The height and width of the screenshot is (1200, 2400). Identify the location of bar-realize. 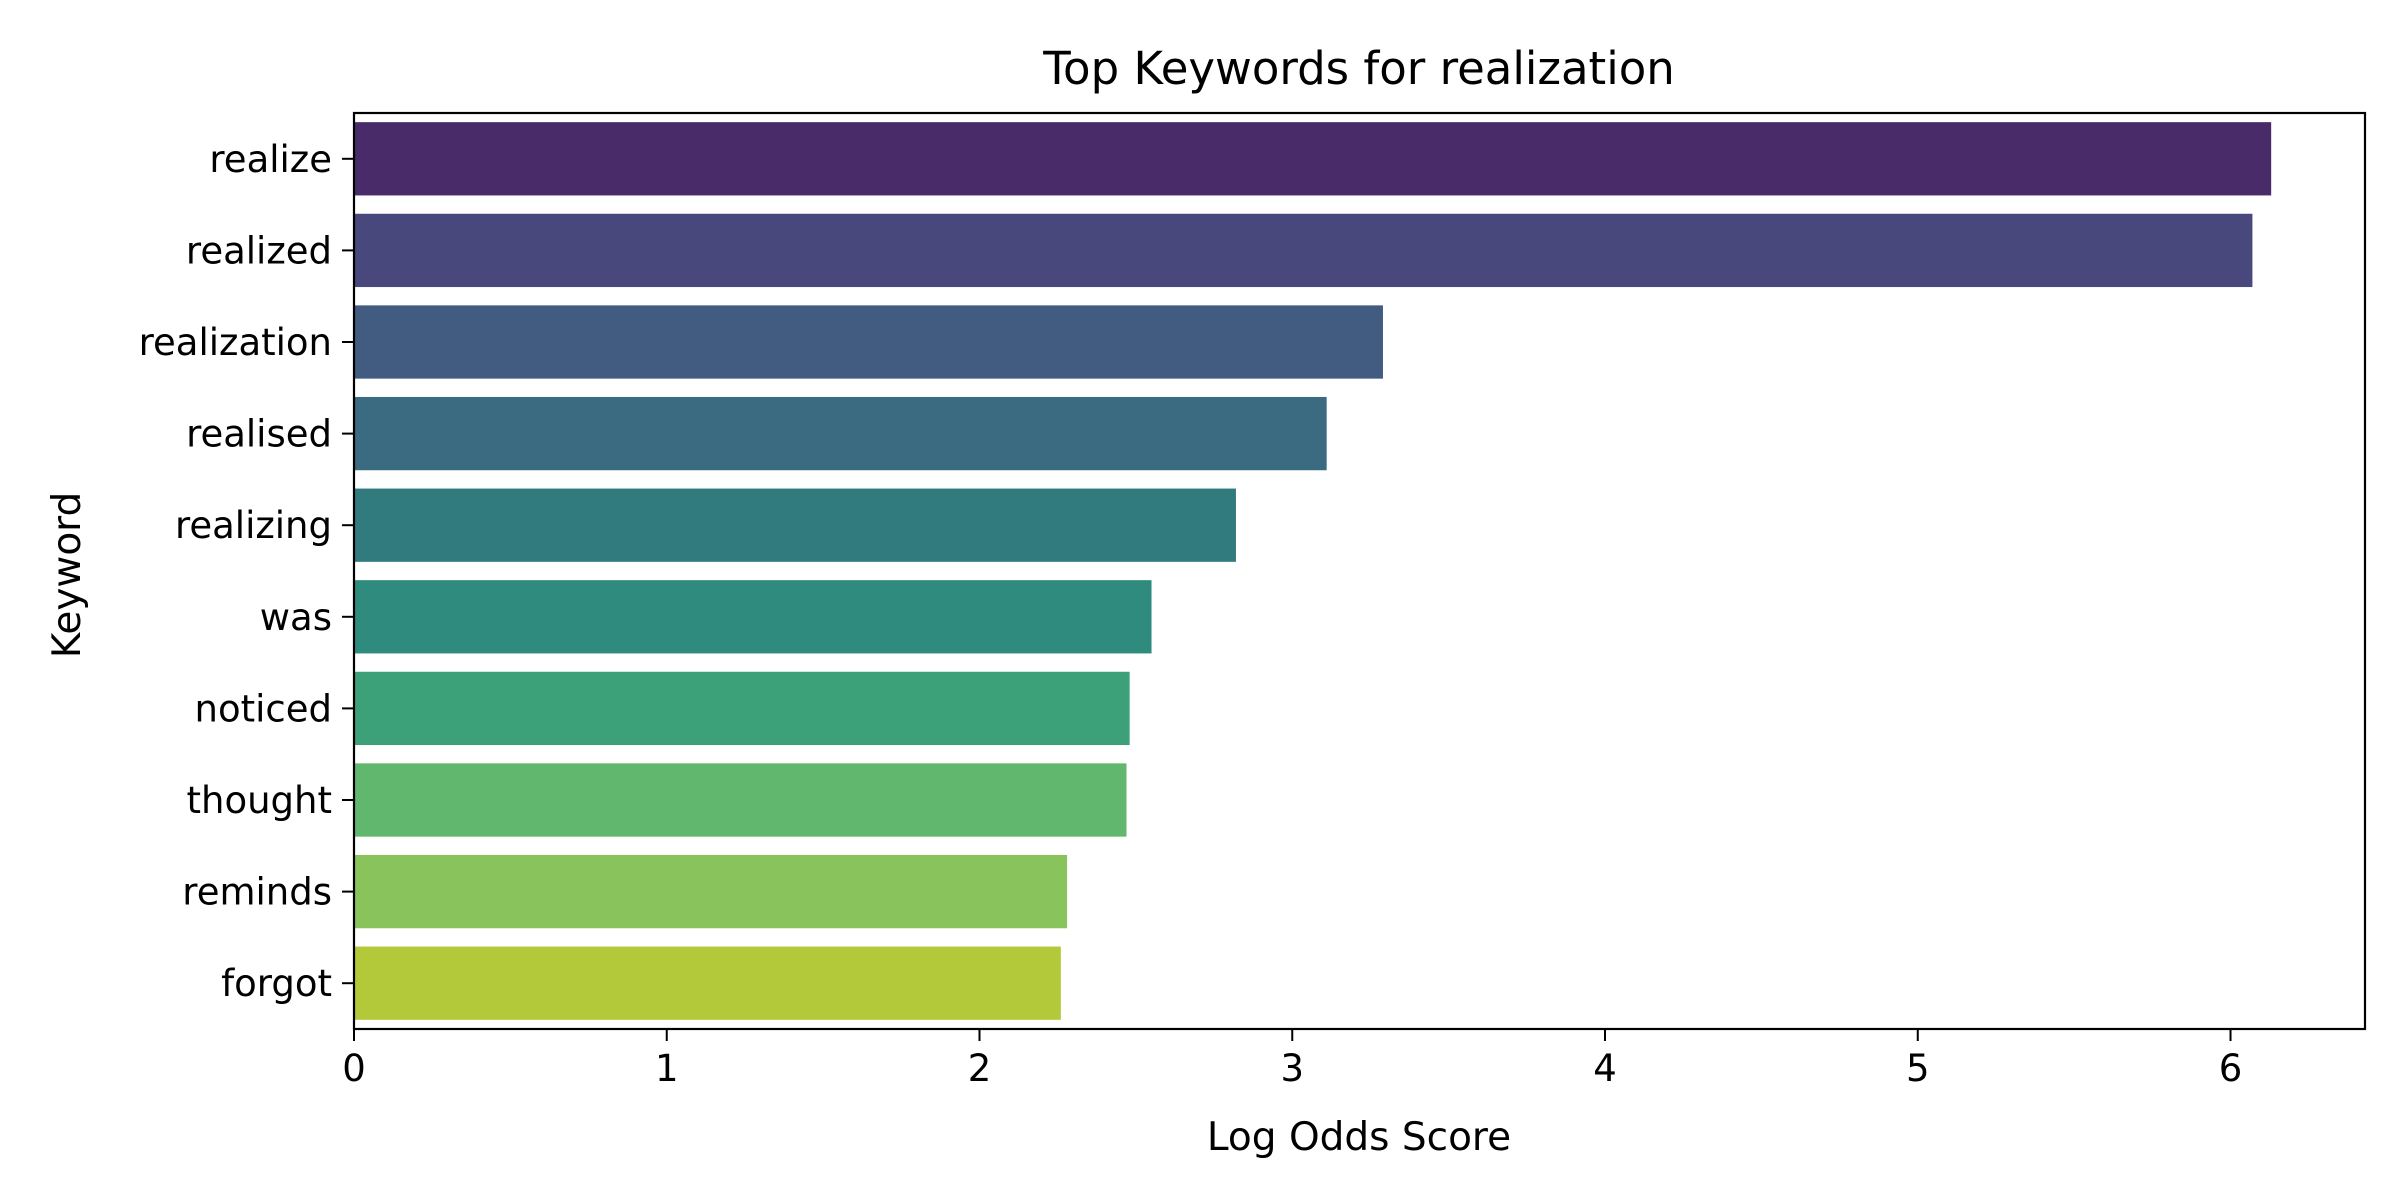
(1313, 159).